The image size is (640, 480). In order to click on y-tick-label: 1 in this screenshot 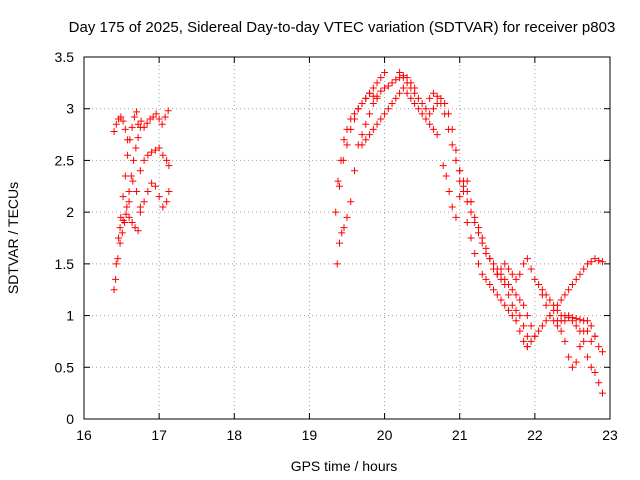, I will do `click(70, 316)`.